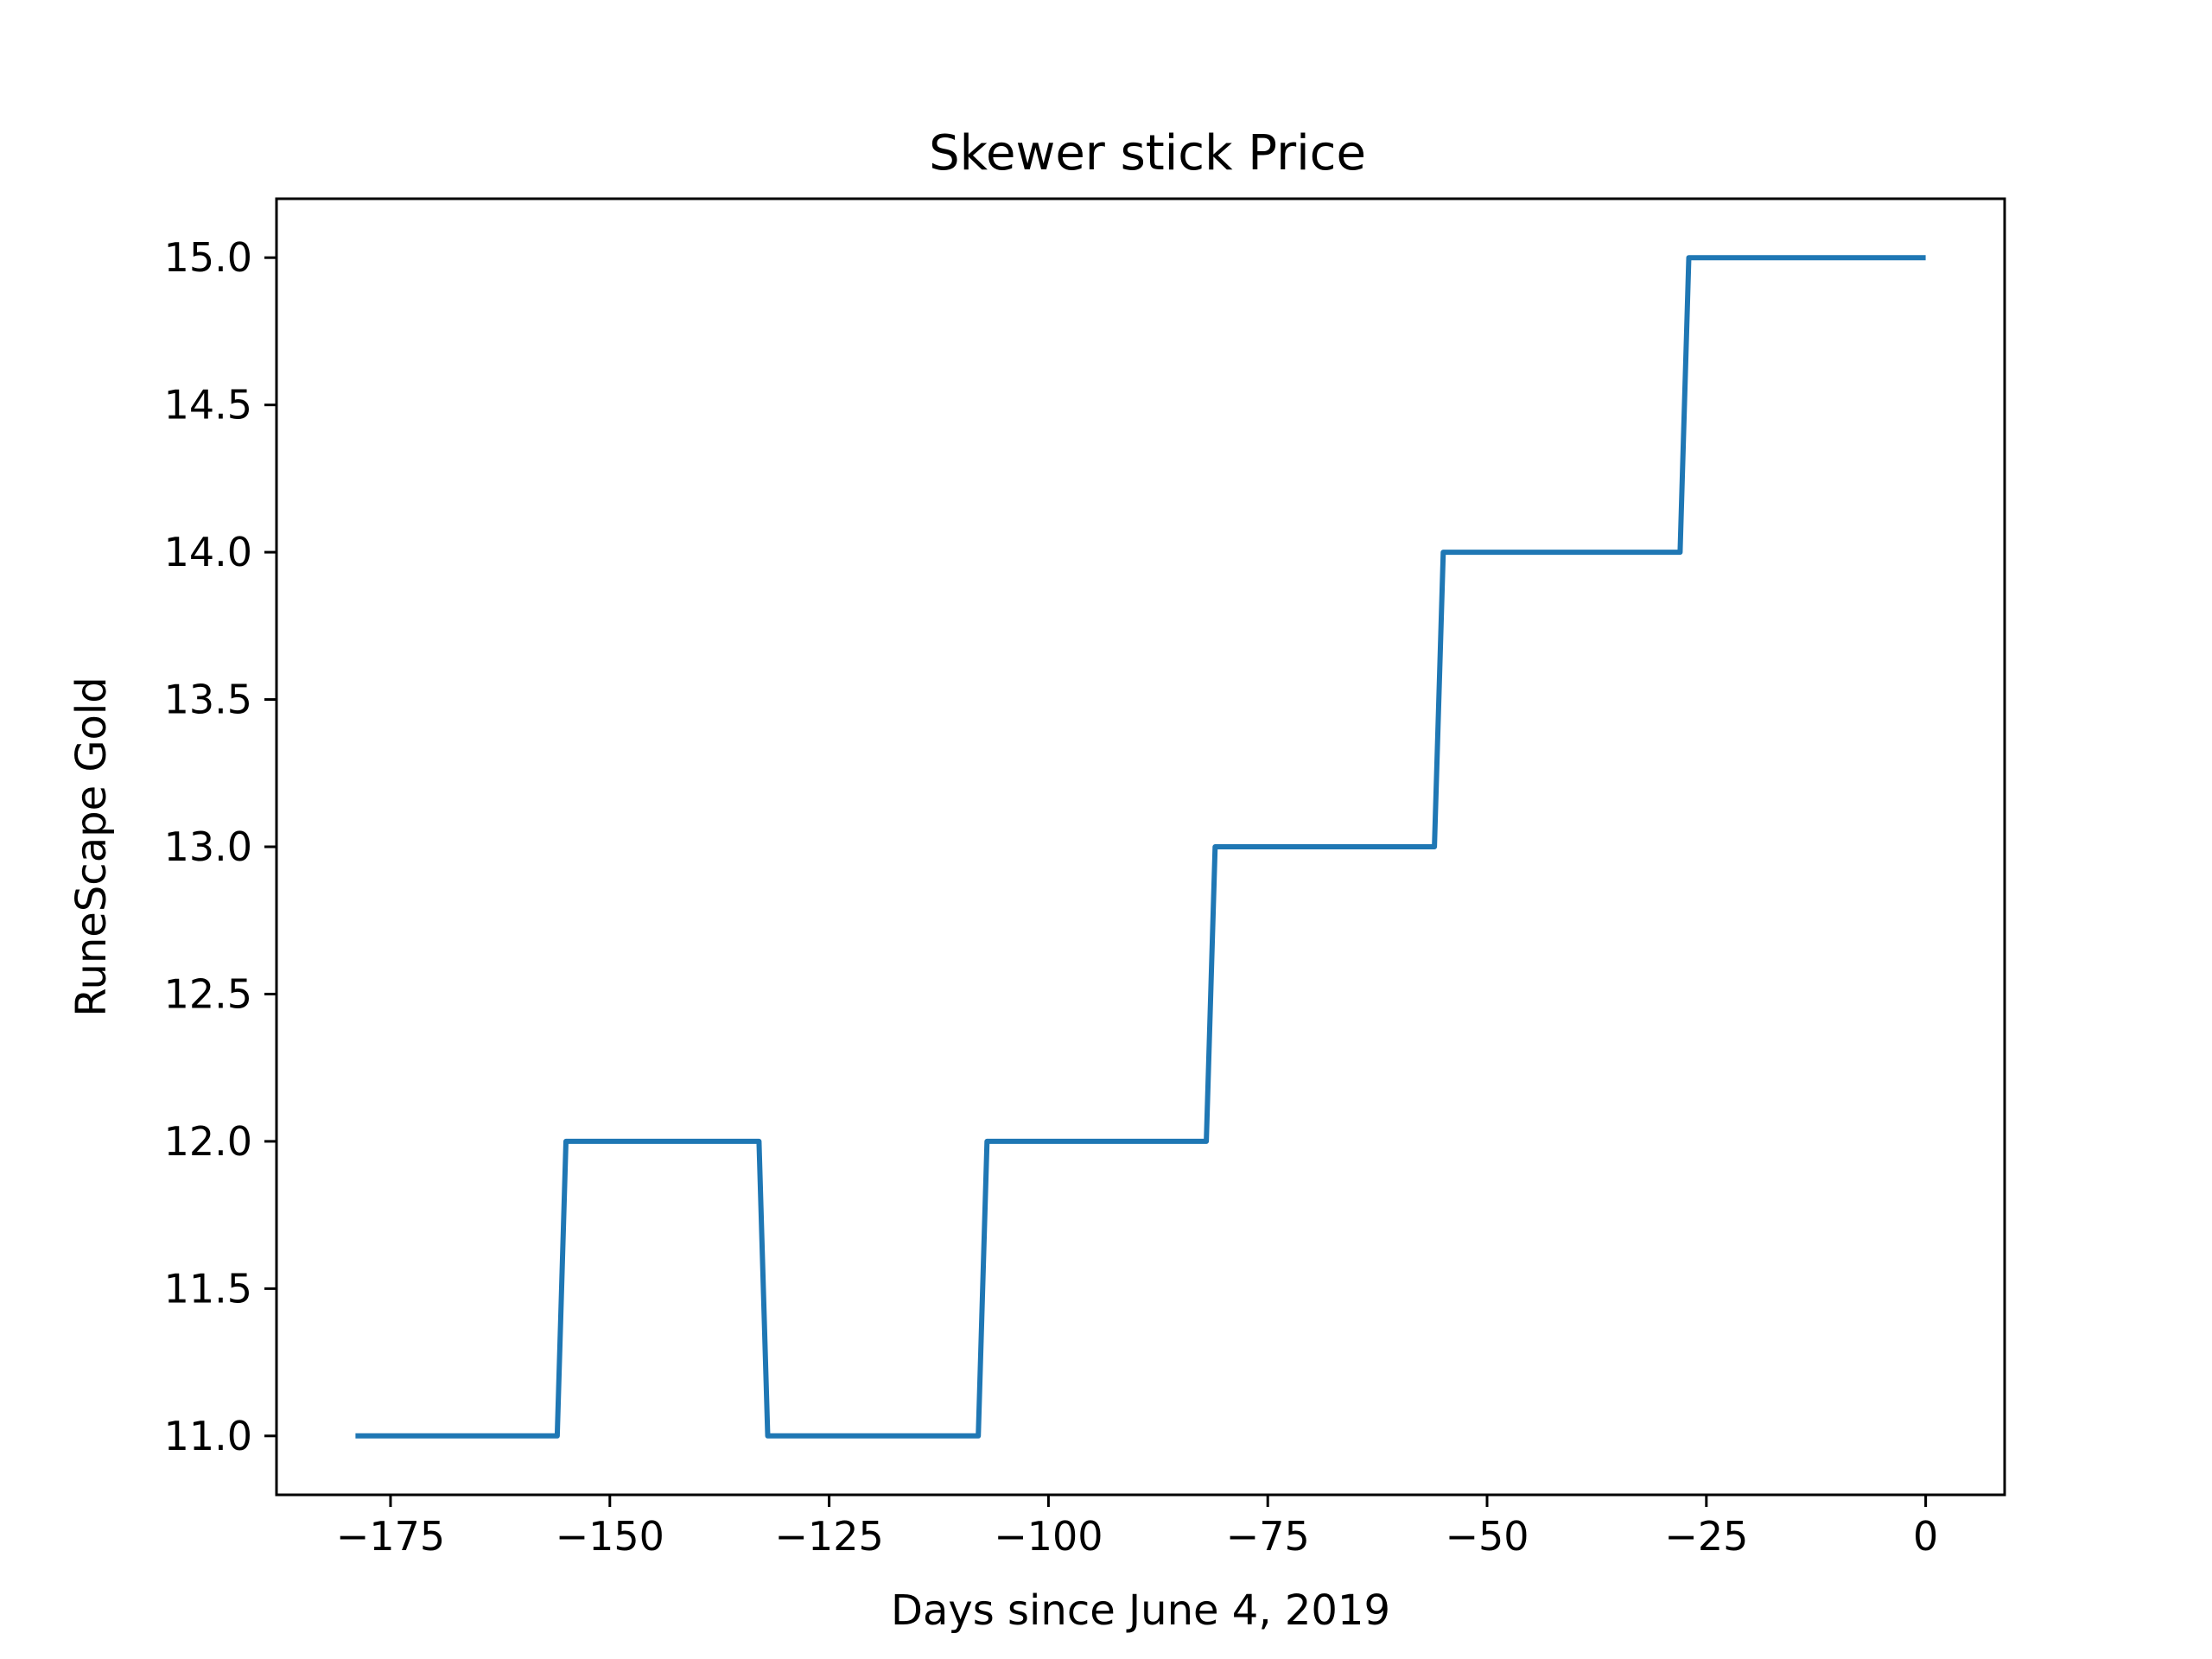  I want to click on chart-title: Skewer stick Price, so click(1147, 153).